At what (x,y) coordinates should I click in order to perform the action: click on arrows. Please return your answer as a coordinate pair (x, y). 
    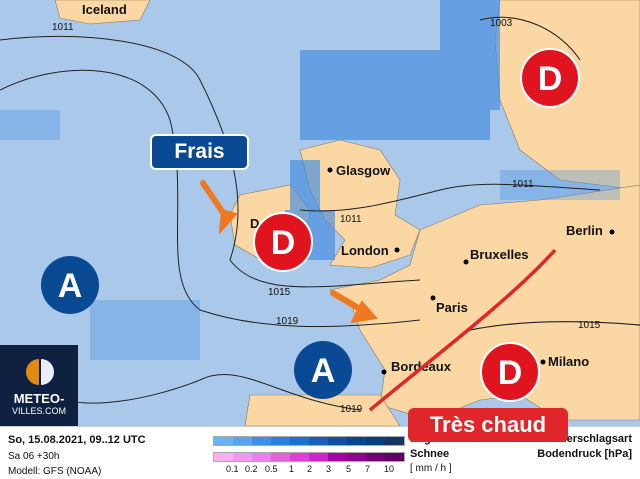
    Looking at the image, I should click on (289, 252).